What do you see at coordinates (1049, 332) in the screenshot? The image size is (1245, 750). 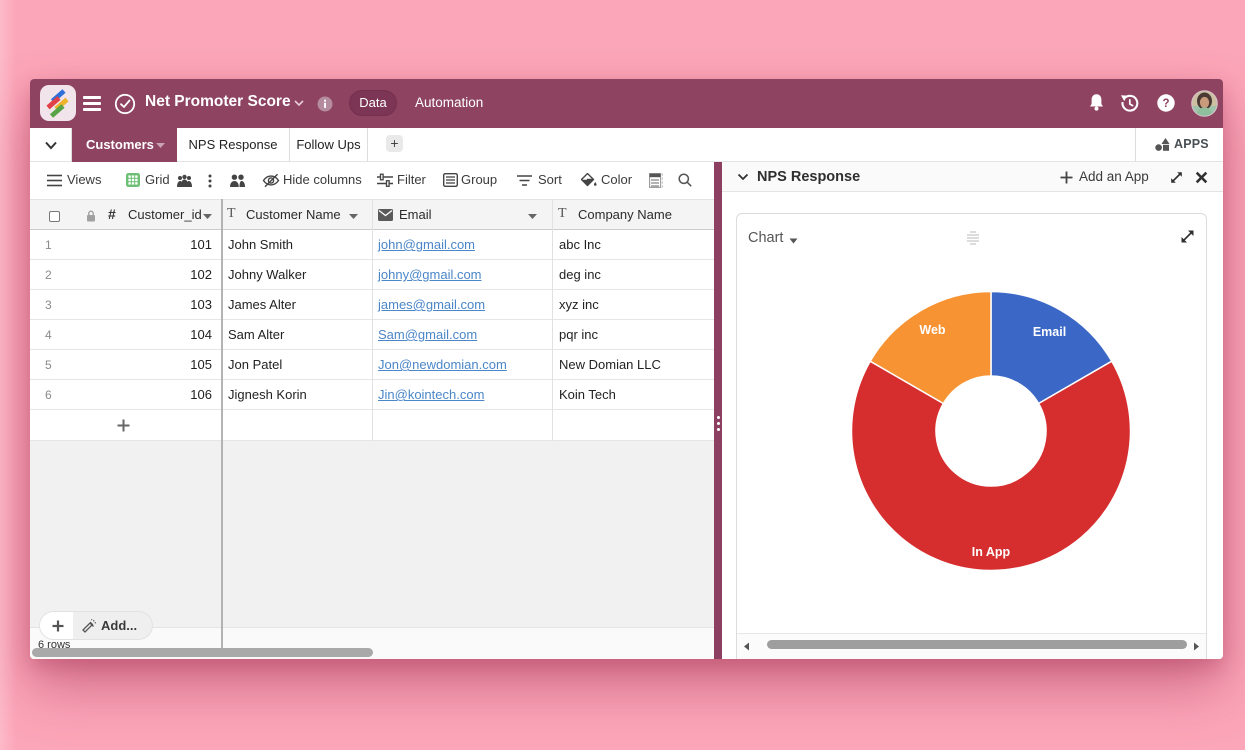 I see `svg-text: Email` at bounding box center [1049, 332].